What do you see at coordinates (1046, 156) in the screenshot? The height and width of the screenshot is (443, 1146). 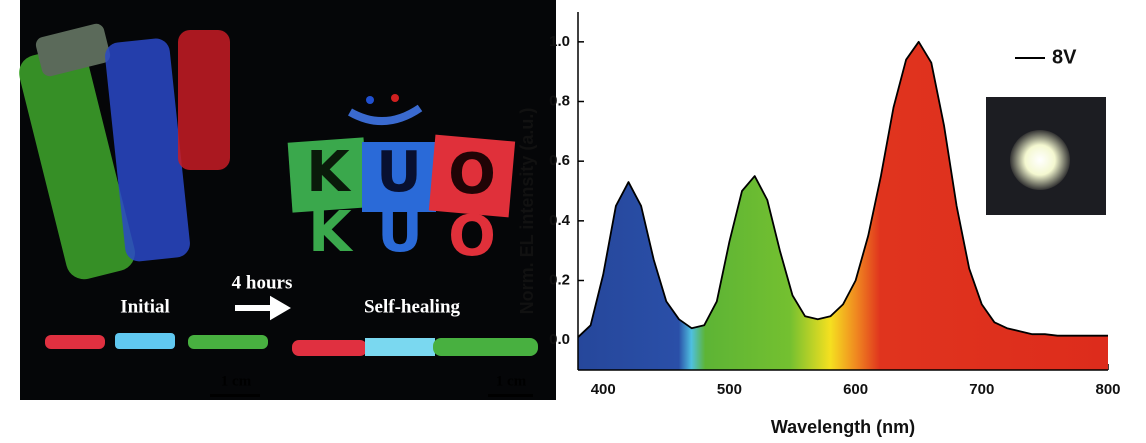 I see `inset-photo` at bounding box center [1046, 156].